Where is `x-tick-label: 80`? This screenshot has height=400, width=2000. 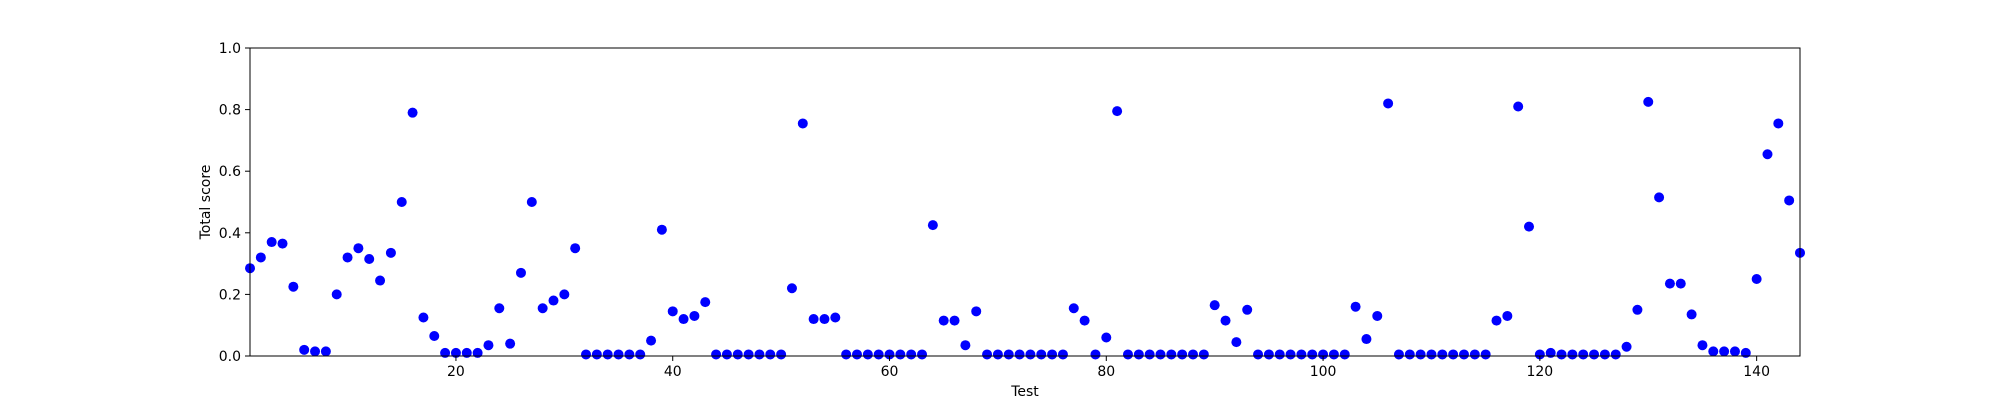 x-tick-label: 80 is located at coordinates (1106, 372).